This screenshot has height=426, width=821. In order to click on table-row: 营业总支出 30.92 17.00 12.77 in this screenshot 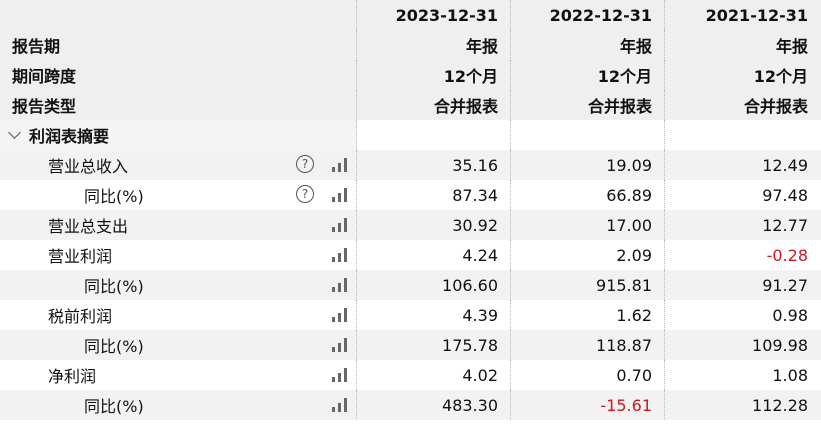, I will do `click(410, 225)`.